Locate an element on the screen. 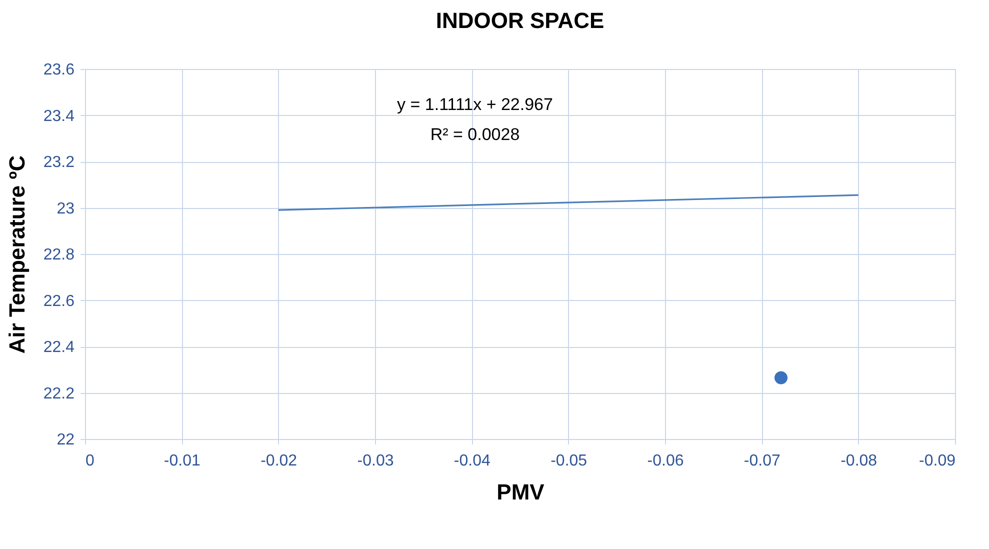 The image size is (989, 549). y-tick-label: 22 is located at coordinates (65, 440).